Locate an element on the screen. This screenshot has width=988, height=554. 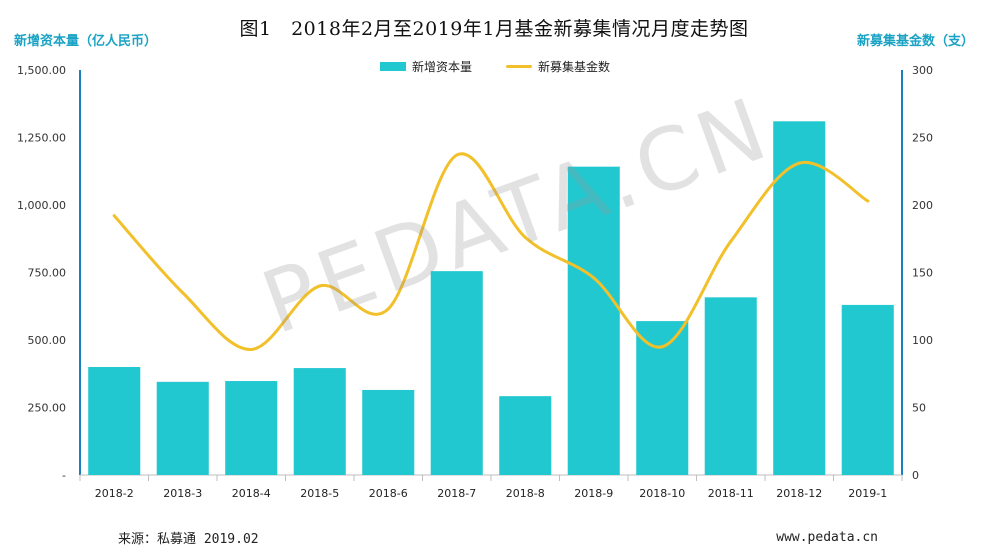
right-tick-label: 250 is located at coordinates (922, 138).